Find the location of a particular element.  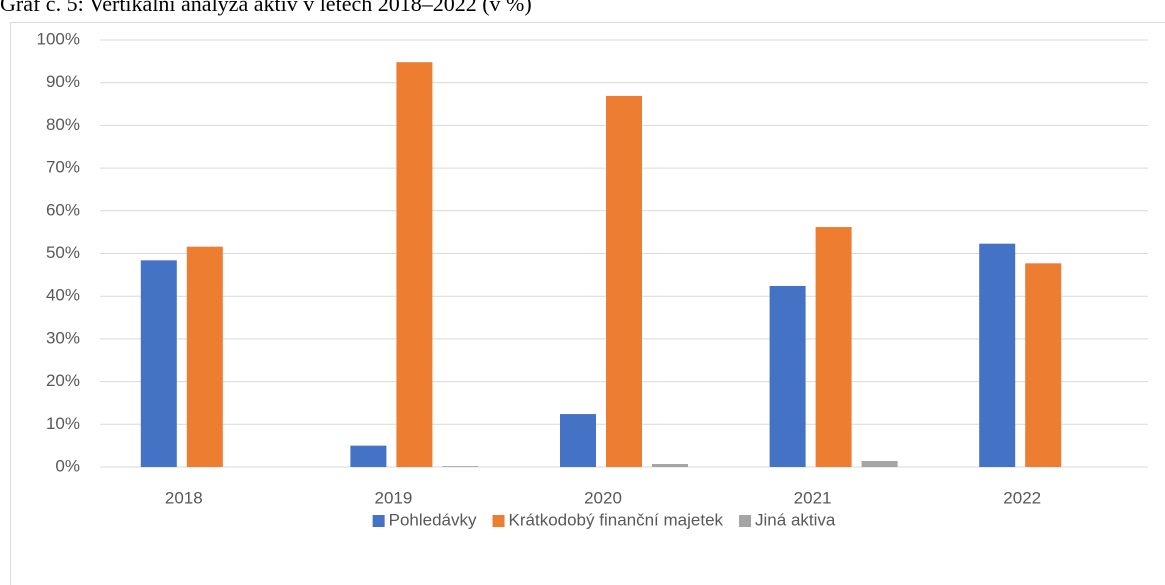

x-tick-label: 2021 is located at coordinates (813, 497).